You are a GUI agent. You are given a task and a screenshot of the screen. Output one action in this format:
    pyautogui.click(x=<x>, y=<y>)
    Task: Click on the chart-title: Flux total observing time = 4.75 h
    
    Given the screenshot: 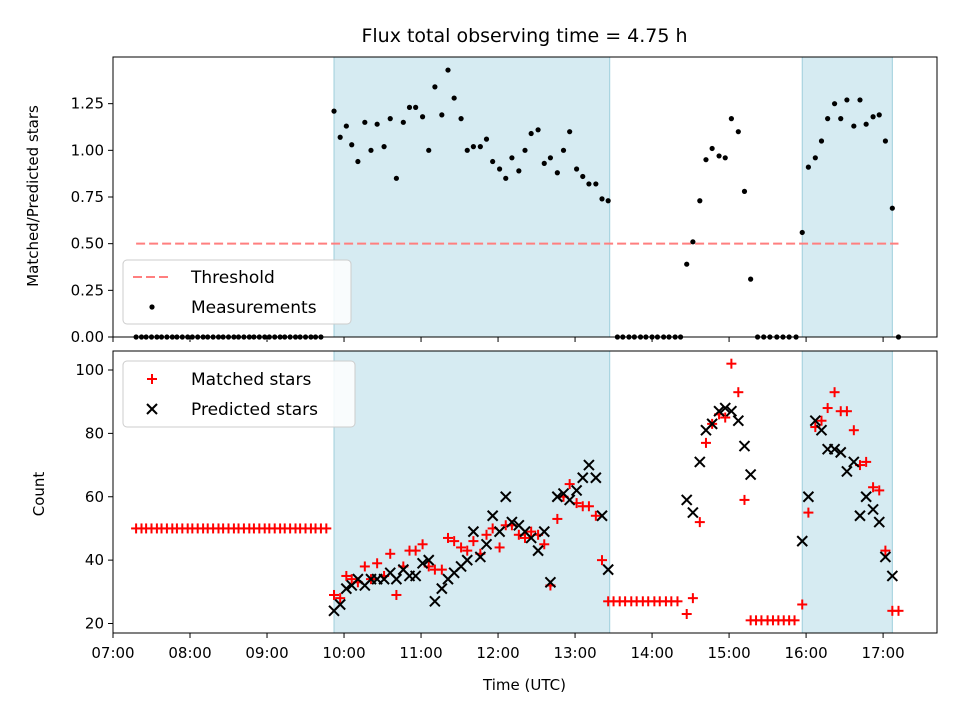 What is the action you would take?
    pyautogui.click(x=524, y=36)
    